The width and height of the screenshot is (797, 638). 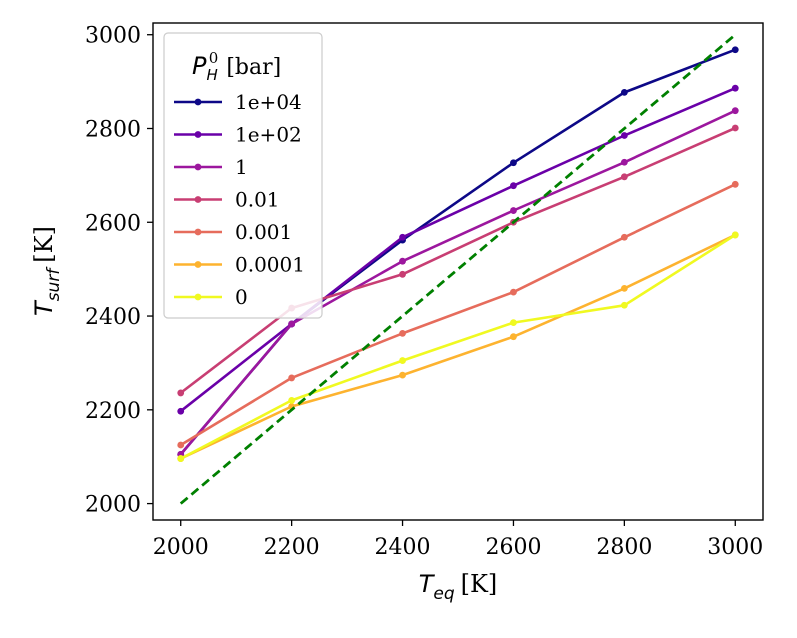 What do you see at coordinates (241, 297) in the screenshot?
I see `legend-label: 0` at bounding box center [241, 297].